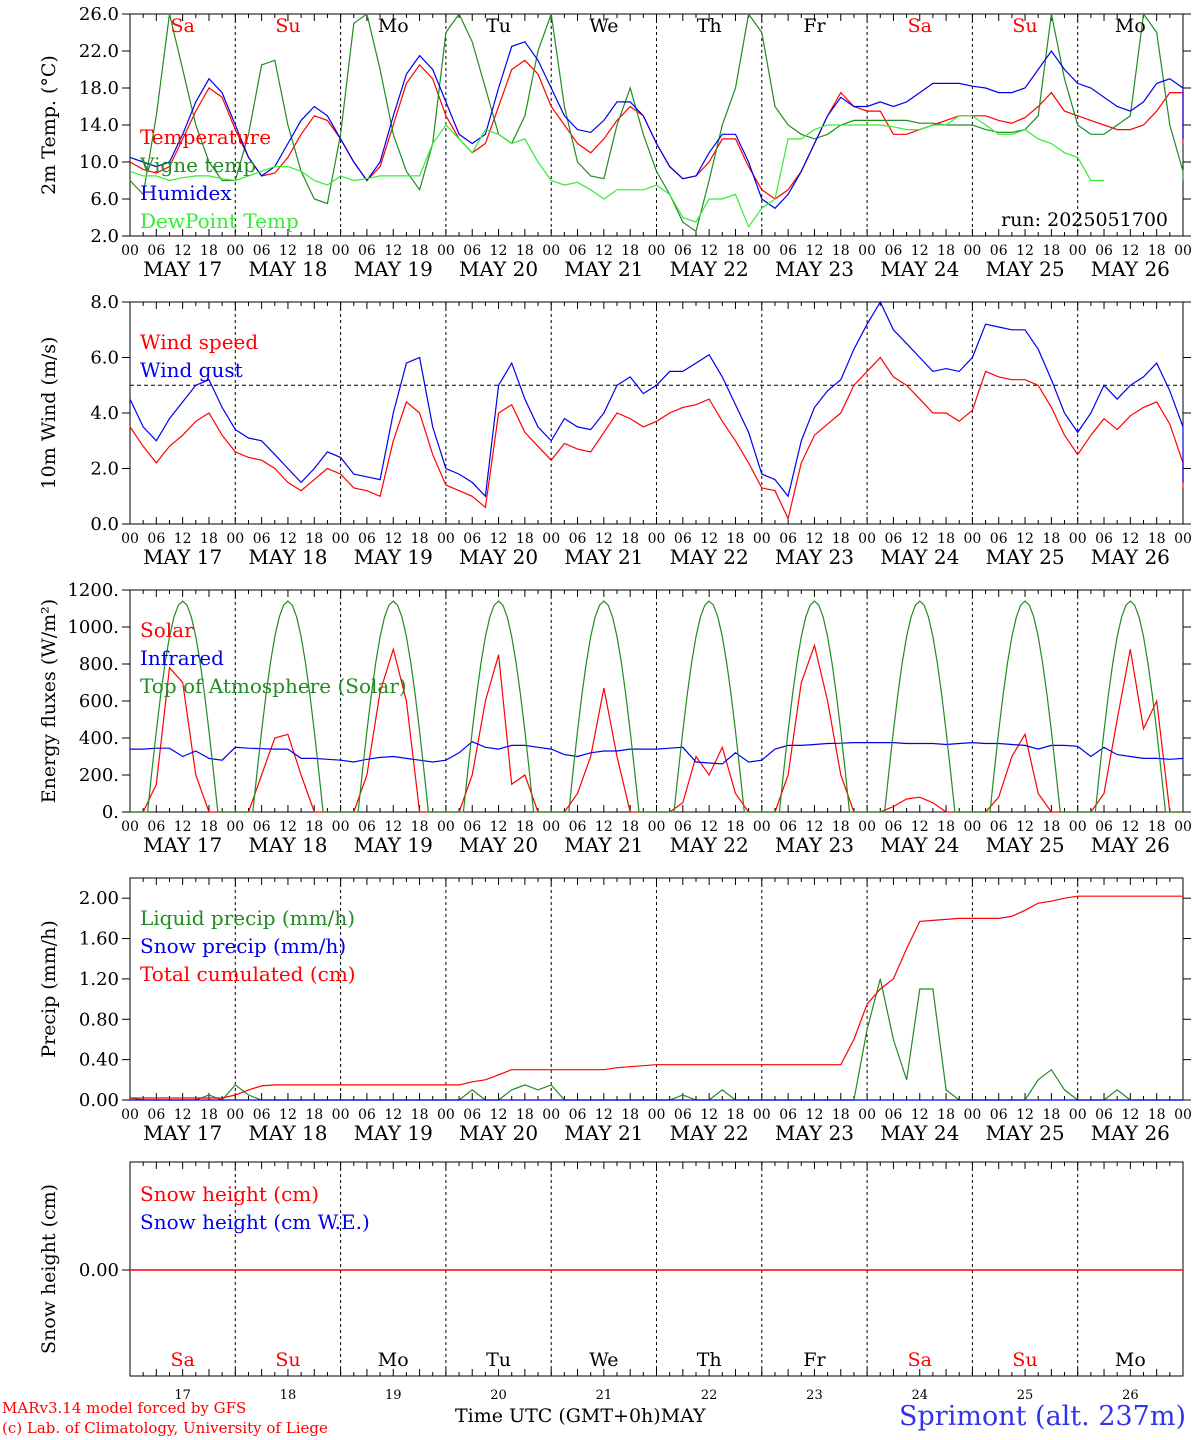 The image size is (1194, 1440). Describe the element at coordinates (603, 1360) in the screenshot. I see `weekday-label: We` at that location.